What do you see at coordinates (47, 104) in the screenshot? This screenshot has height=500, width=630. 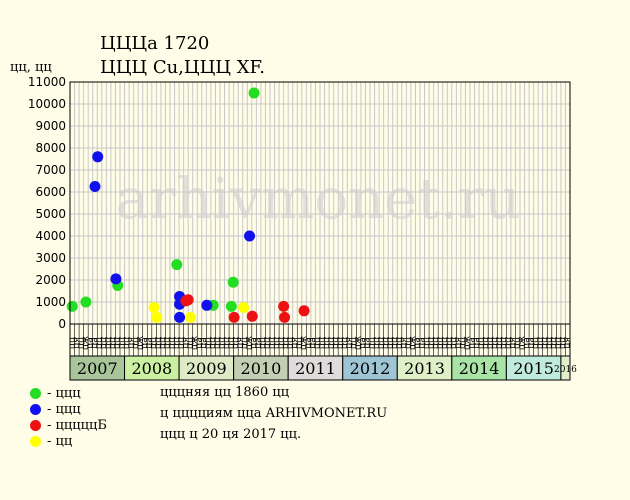 I see `y-tick-label: 10000` at bounding box center [47, 104].